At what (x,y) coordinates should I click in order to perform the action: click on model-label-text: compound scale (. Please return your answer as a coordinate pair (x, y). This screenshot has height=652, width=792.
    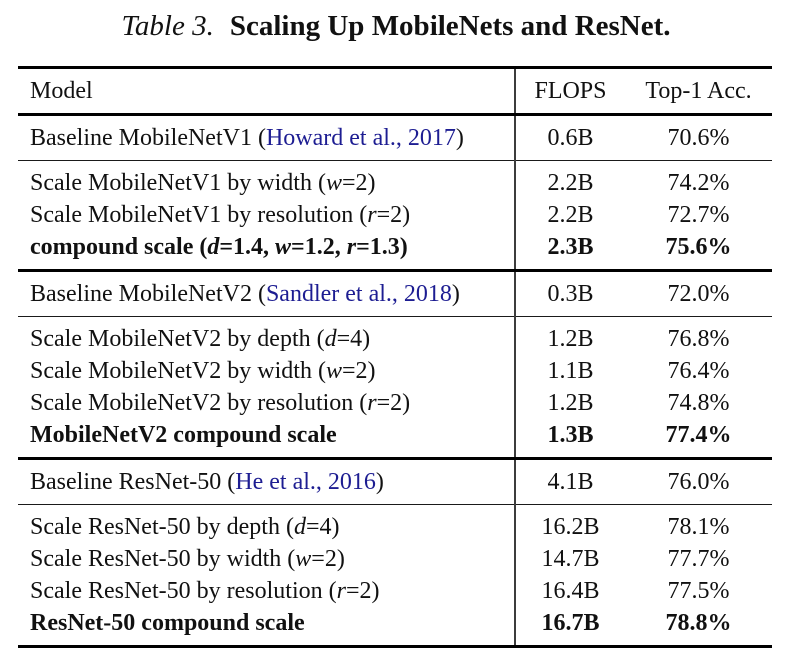
    Looking at the image, I should click on (119, 247).